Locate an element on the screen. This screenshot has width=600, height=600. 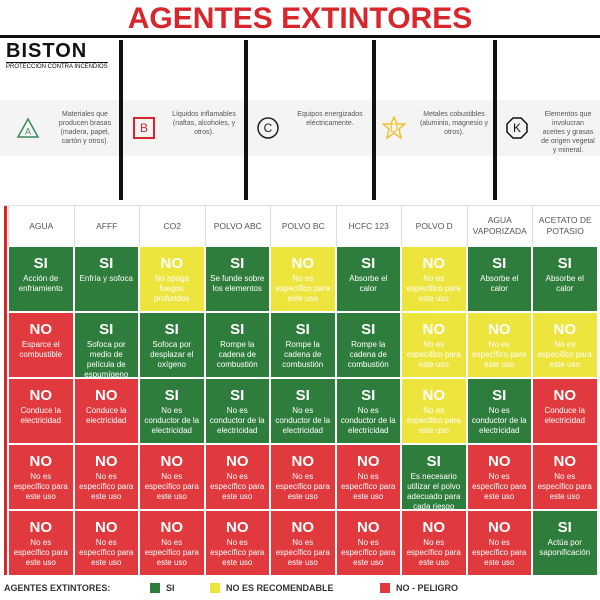
column-header: ACETATO DE POTASIO is located at coordinates (565, 226).